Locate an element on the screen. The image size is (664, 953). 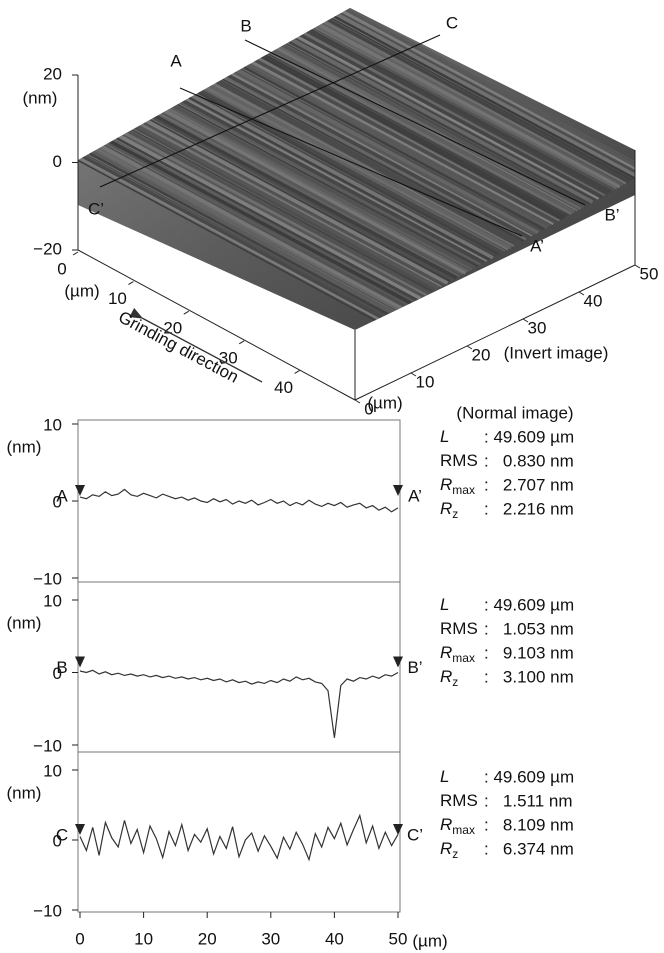
stat-value: : 3.100 nm is located at coordinates (529, 676).